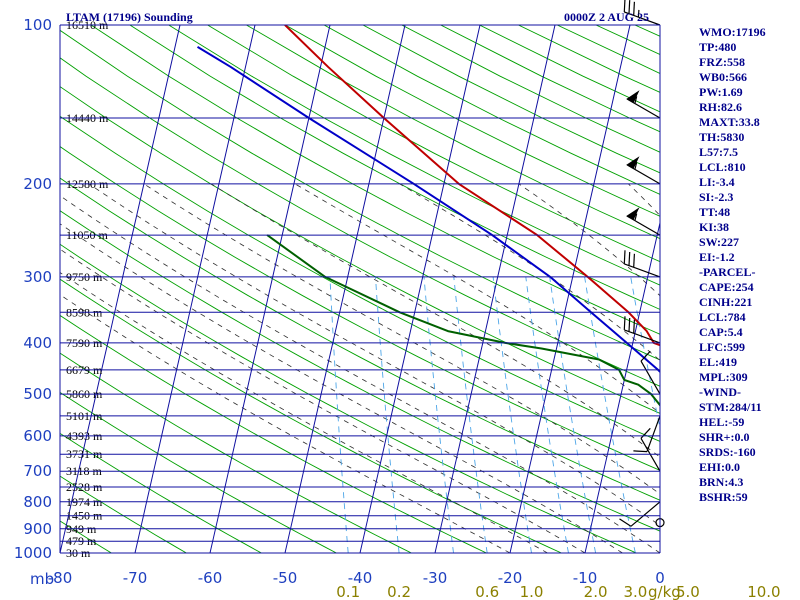 The width and height of the screenshot is (800, 600). Describe the element at coordinates (722, 167) in the screenshot. I see `index-entry: LCL:810` at that location.